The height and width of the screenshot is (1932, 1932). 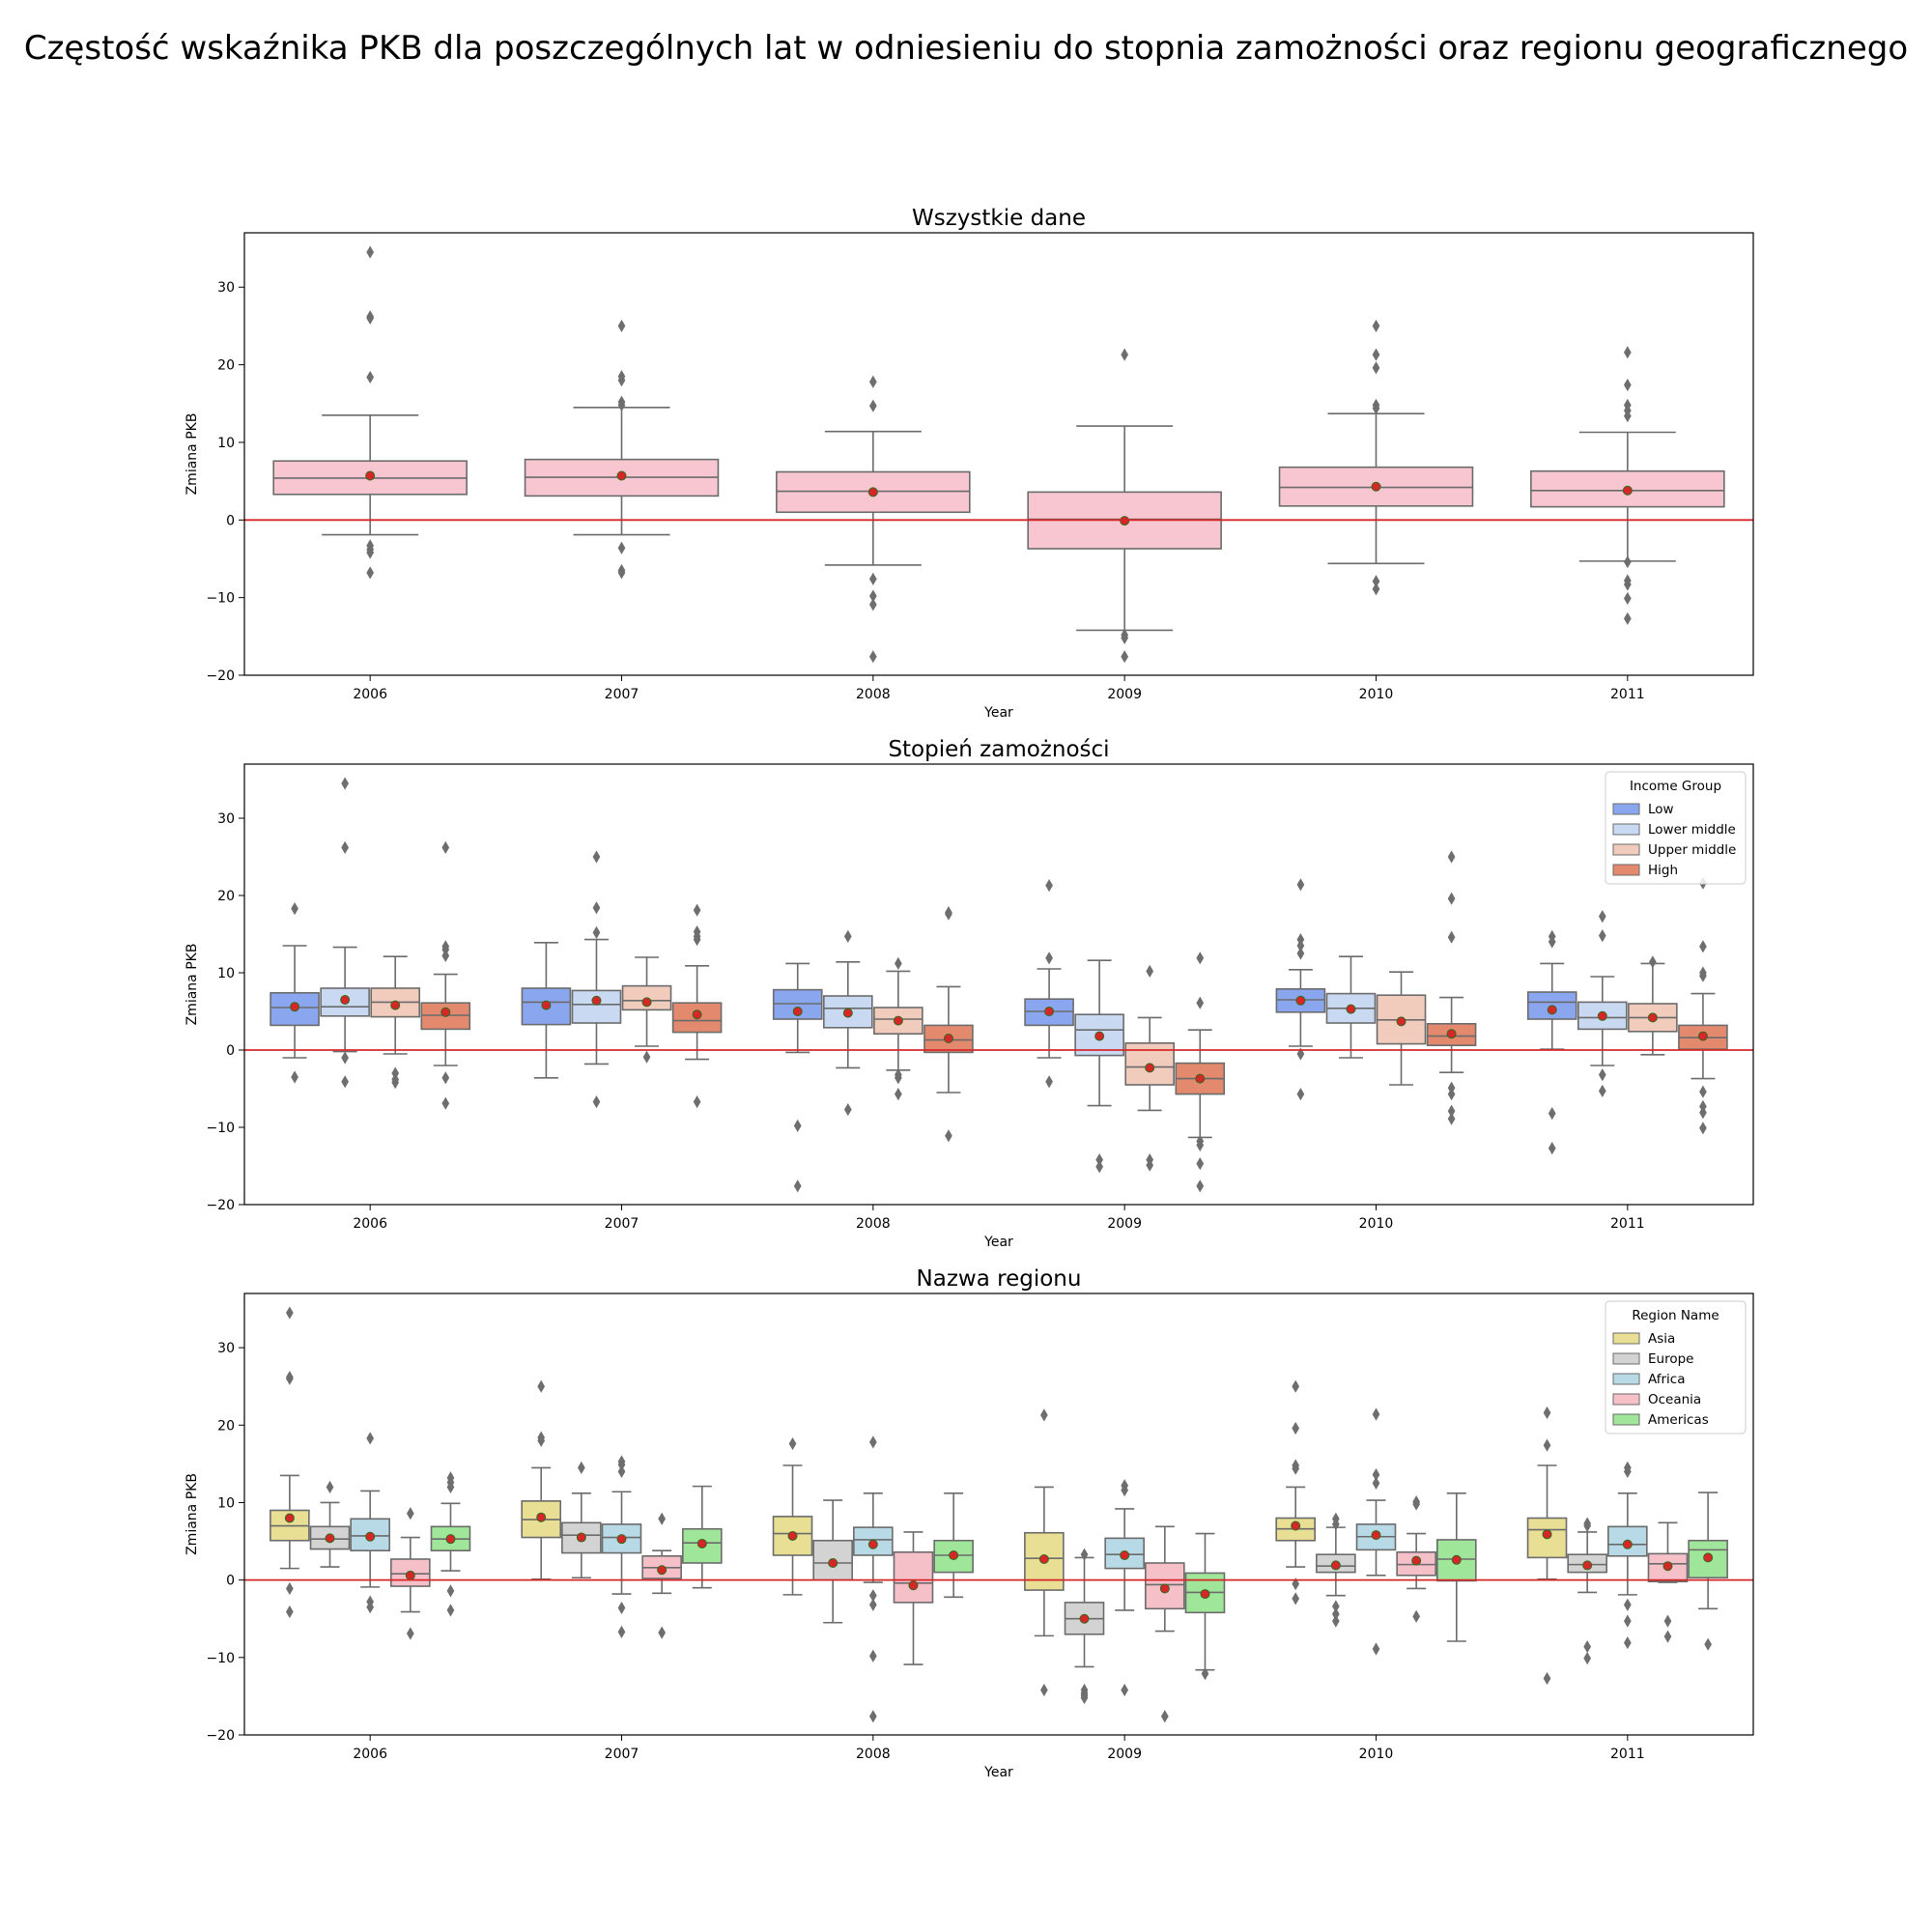 I want to click on box-americas-2011, so click(x=1708, y=1571).